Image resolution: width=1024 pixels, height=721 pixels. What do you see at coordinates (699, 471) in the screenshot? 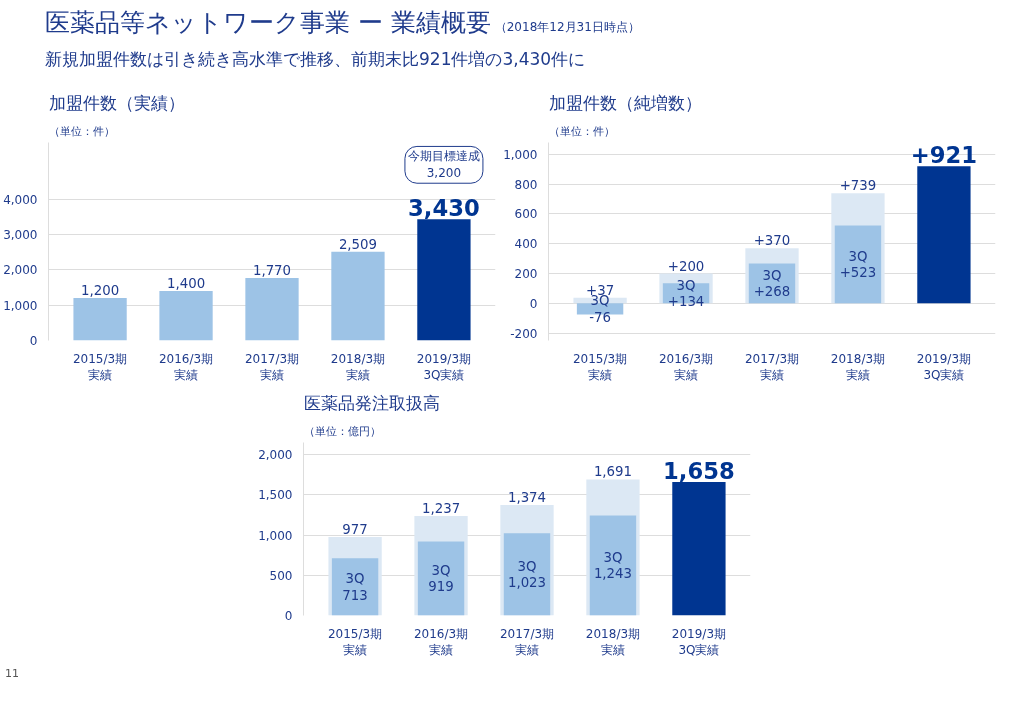
I see `data-label: 1,658` at bounding box center [699, 471].